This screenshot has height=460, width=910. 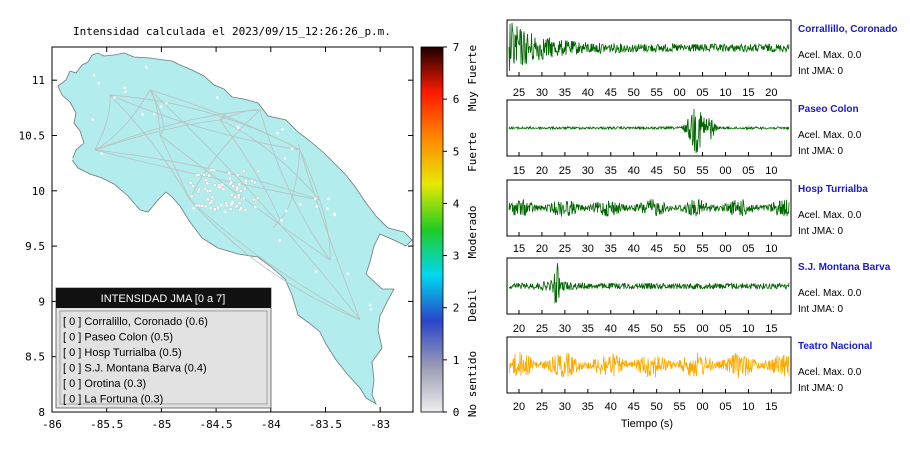 I want to click on legend-title: INTENSIDAD JMA [0 a 7], so click(x=163, y=299).